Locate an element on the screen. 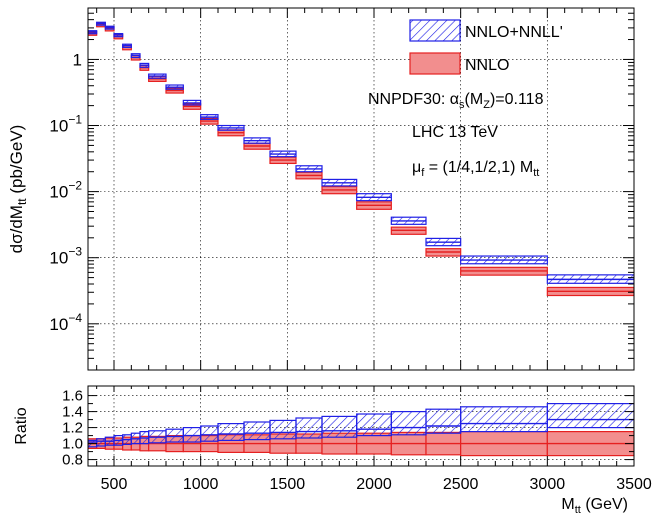  ratio-marks is located at coordinates (361, 430).